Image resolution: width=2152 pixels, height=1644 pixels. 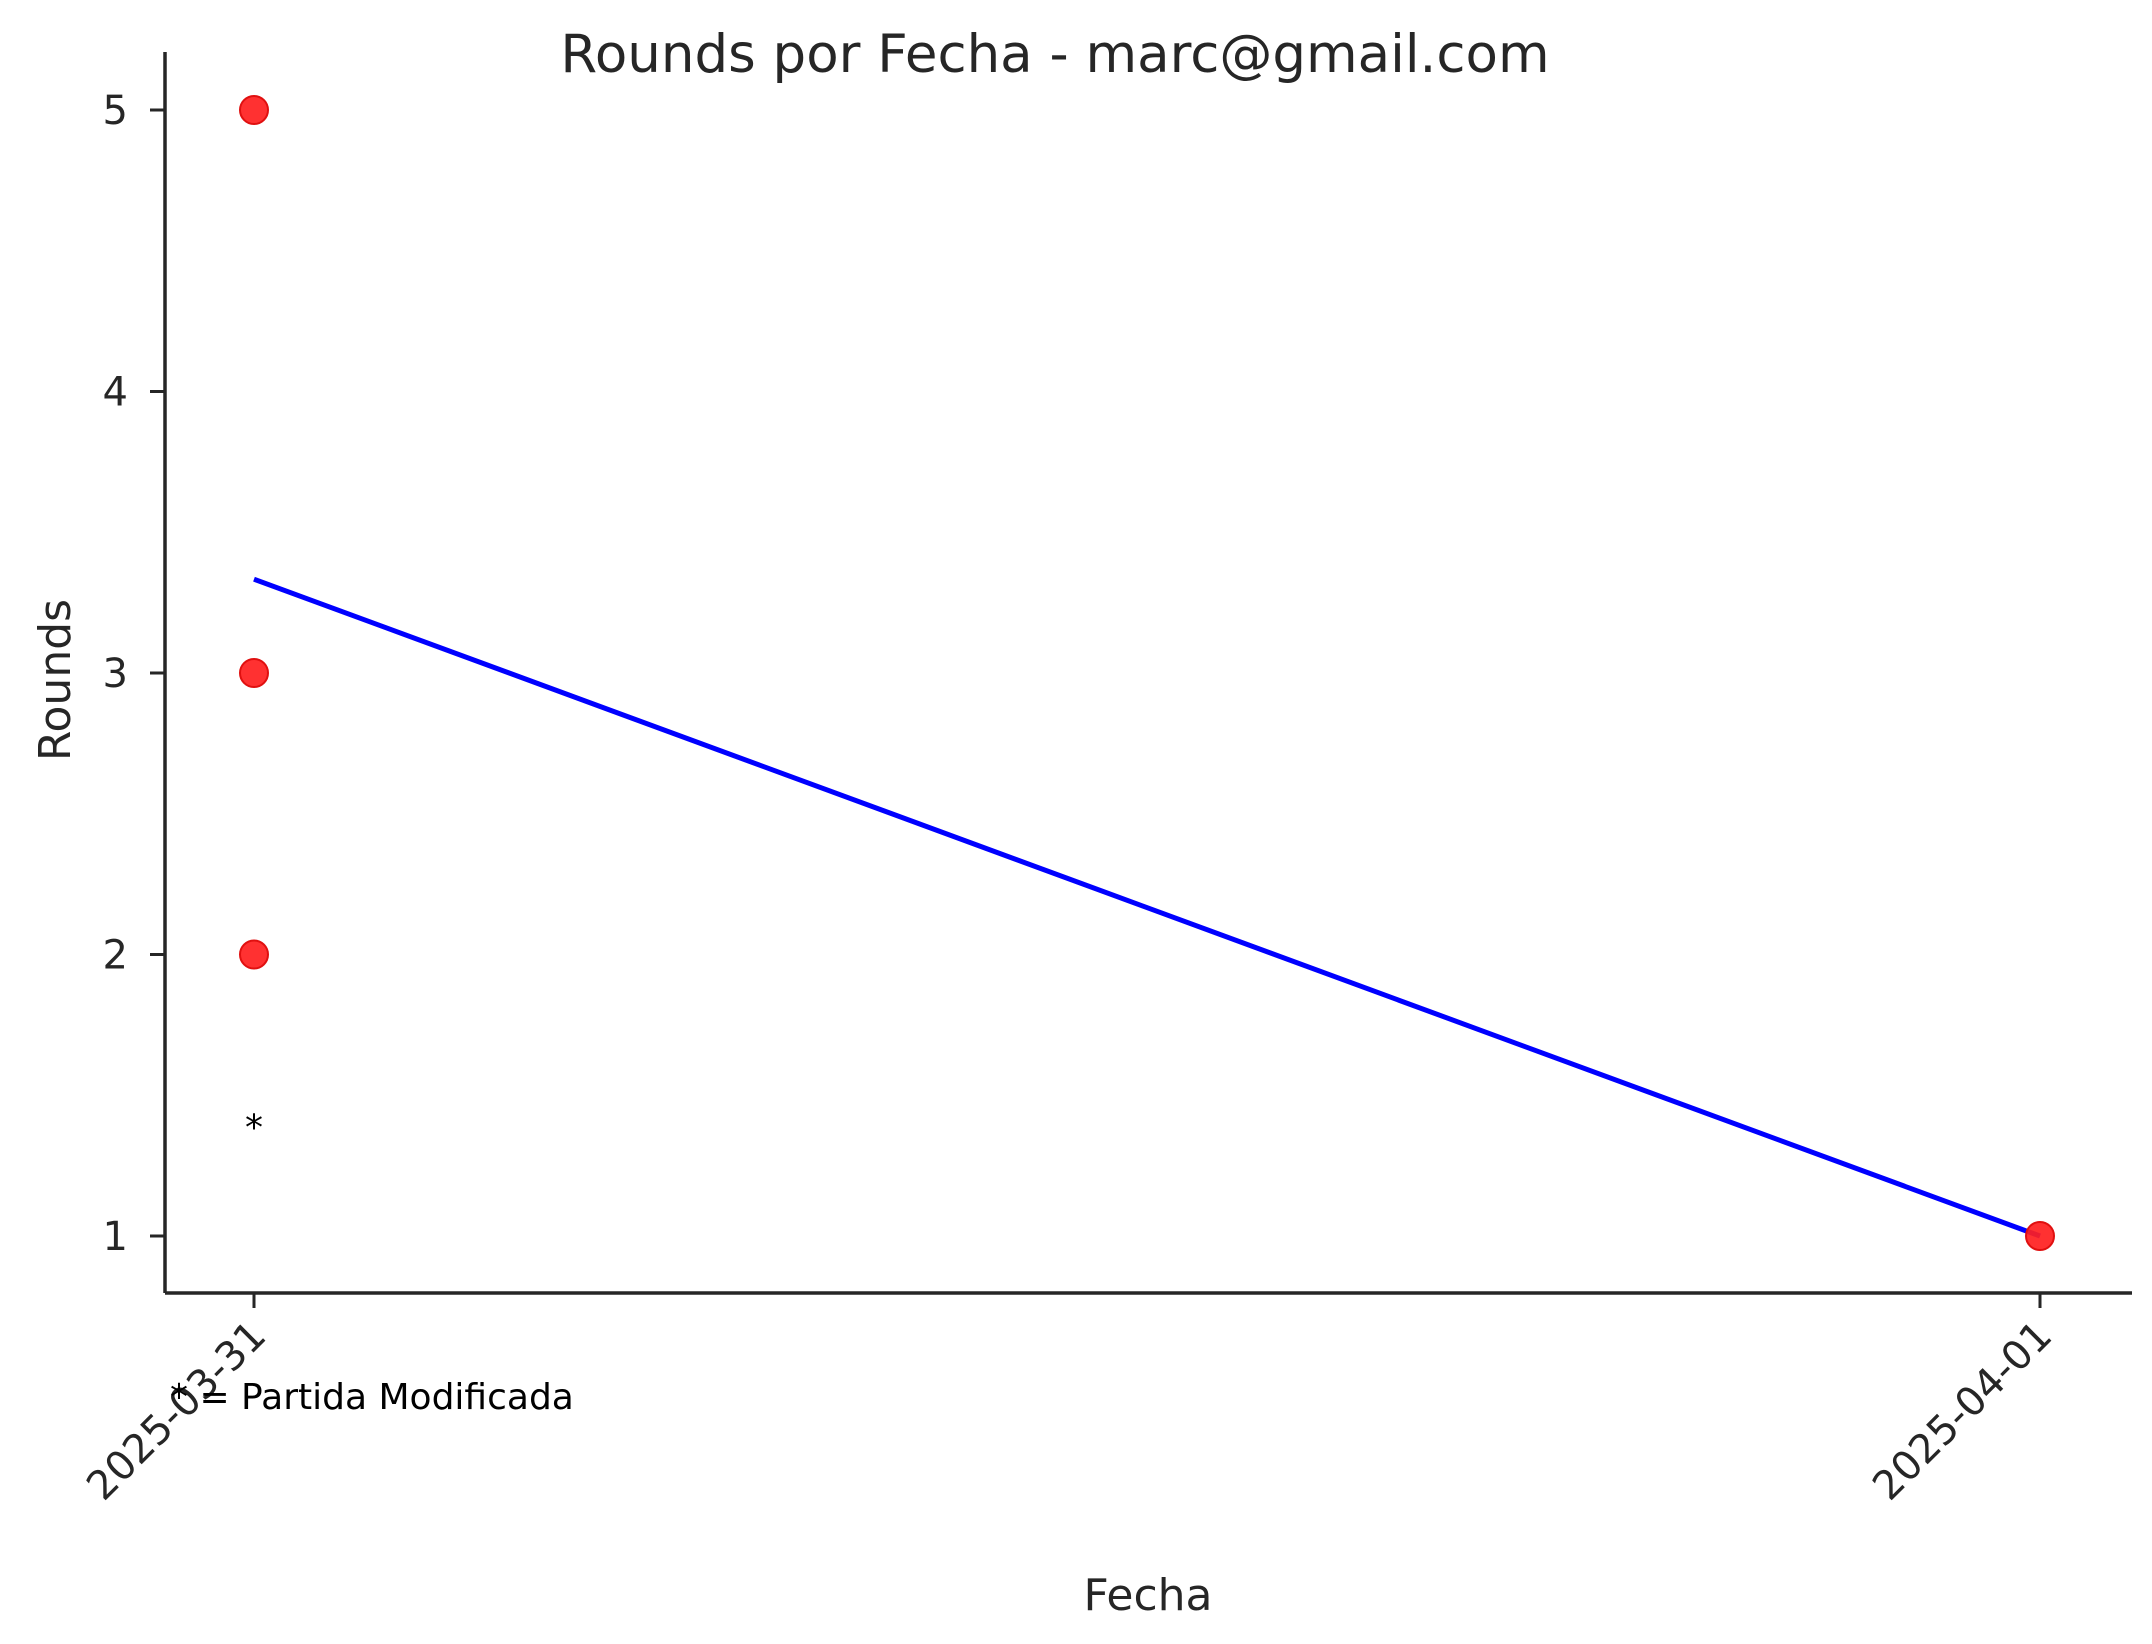 I want to click on y-ticks: 1 2 3 4 5, so click(x=134, y=674).